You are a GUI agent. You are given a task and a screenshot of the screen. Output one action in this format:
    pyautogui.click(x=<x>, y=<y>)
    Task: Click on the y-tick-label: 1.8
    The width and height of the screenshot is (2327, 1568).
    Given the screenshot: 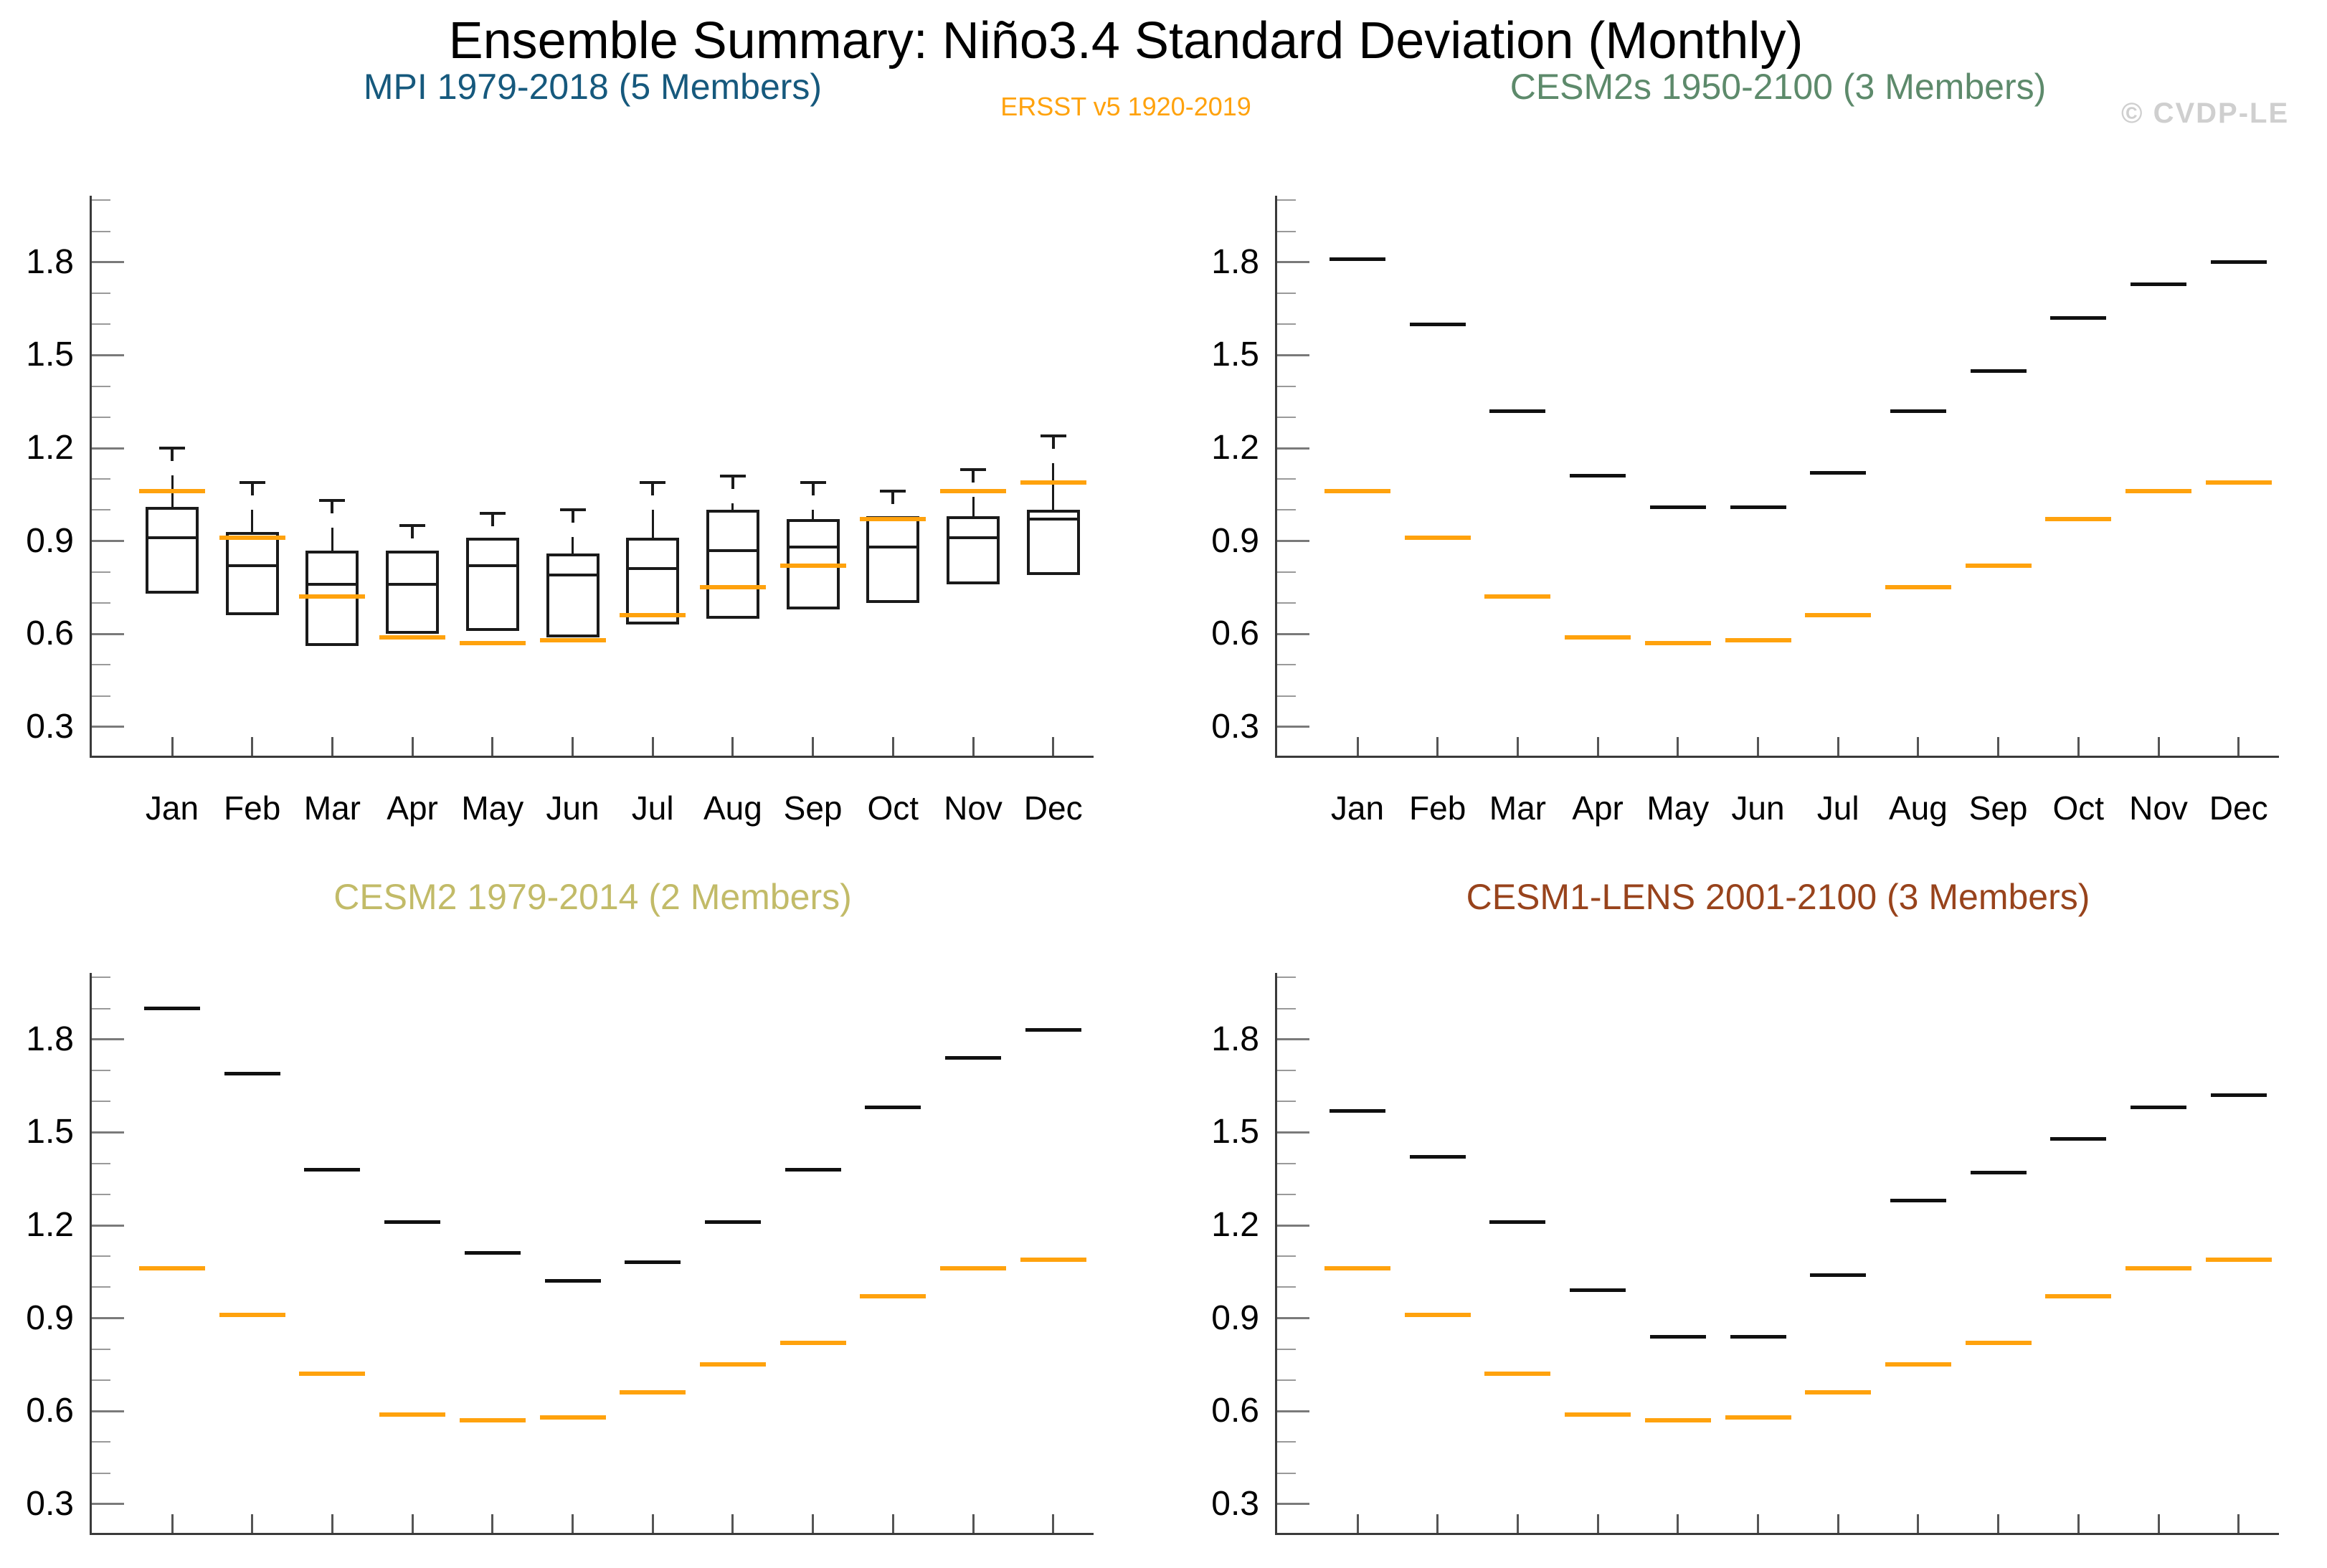 What is the action you would take?
    pyautogui.click(x=50, y=1039)
    